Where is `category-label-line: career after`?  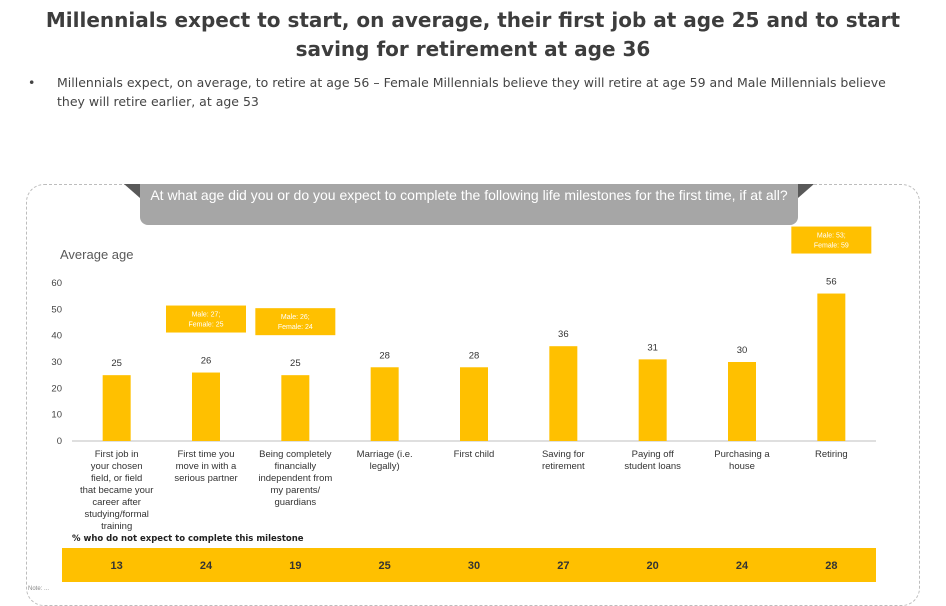
category-label-line: career after is located at coordinates (116, 502).